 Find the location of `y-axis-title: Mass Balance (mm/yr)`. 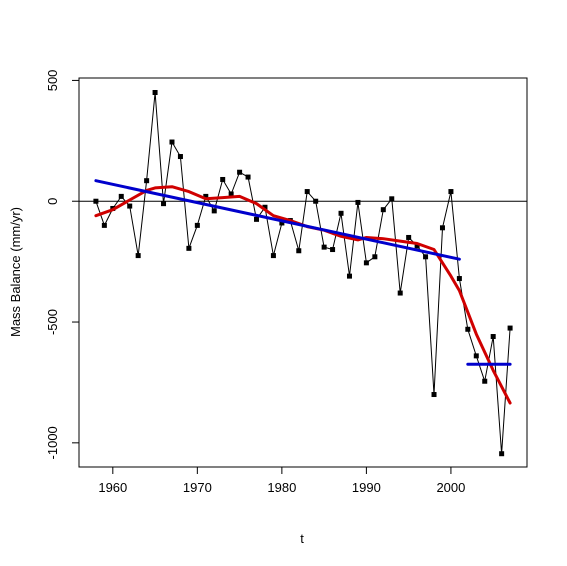

y-axis-title: Mass Balance (mm/yr) is located at coordinates (15, 272).